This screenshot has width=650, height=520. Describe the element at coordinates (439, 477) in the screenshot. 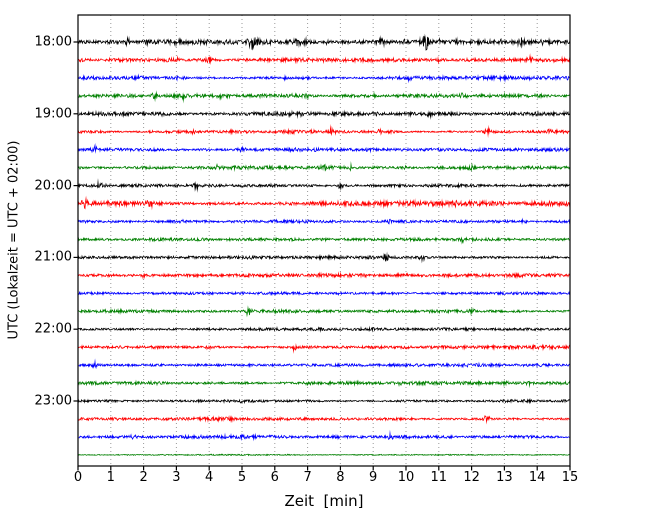

I see `x-tick-label: 11` at that location.